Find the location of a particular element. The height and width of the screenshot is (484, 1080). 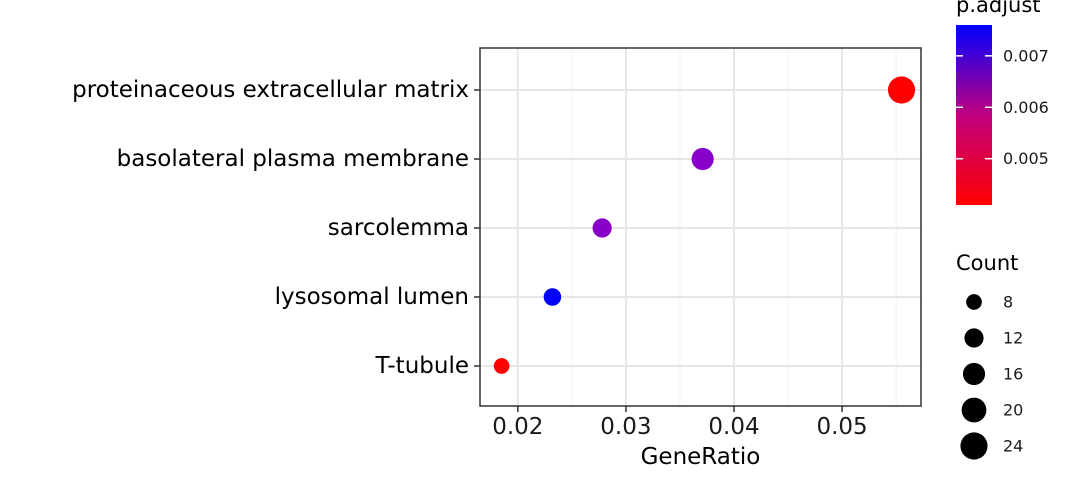

x-axis: 0.02 0.03 0.04 0.05 is located at coordinates (680, 423).